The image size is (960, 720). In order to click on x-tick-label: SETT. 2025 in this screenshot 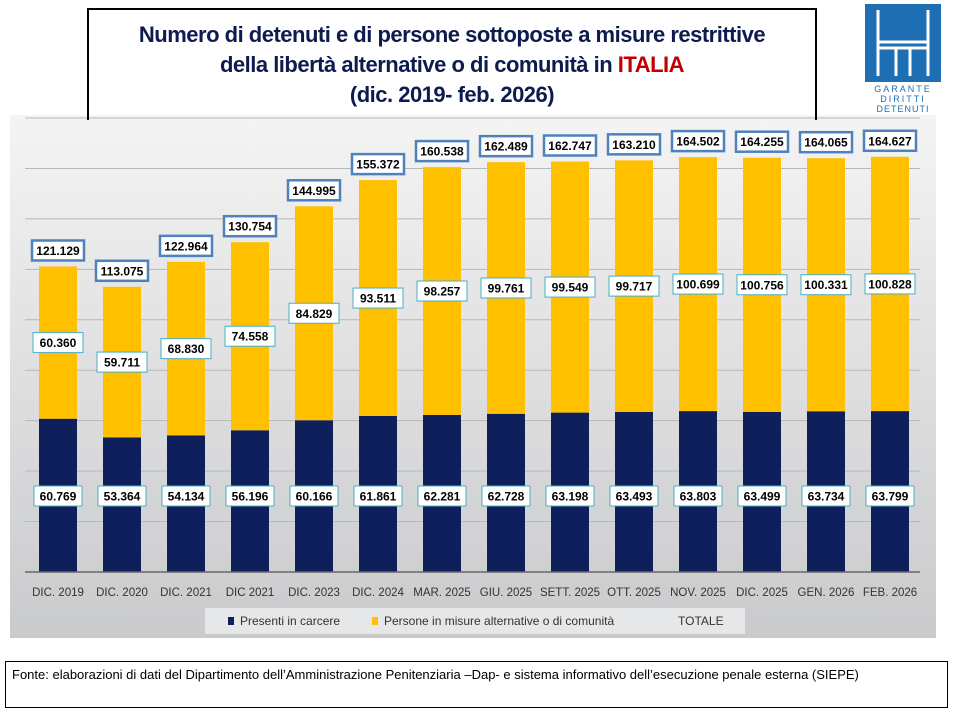, I will do `click(570, 593)`.